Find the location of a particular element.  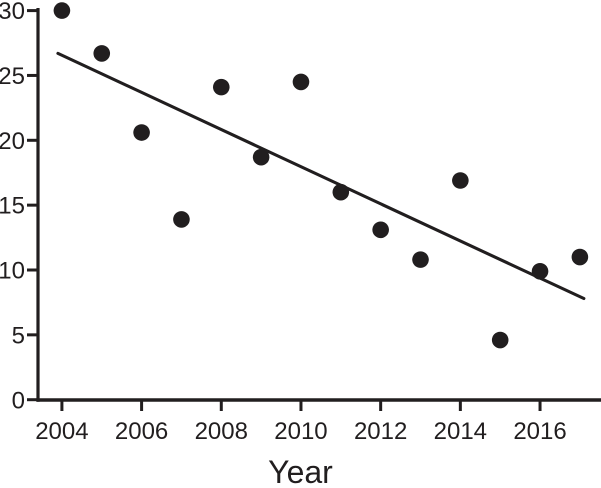

x-tick-label: 2016 is located at coordinates (539, 431).